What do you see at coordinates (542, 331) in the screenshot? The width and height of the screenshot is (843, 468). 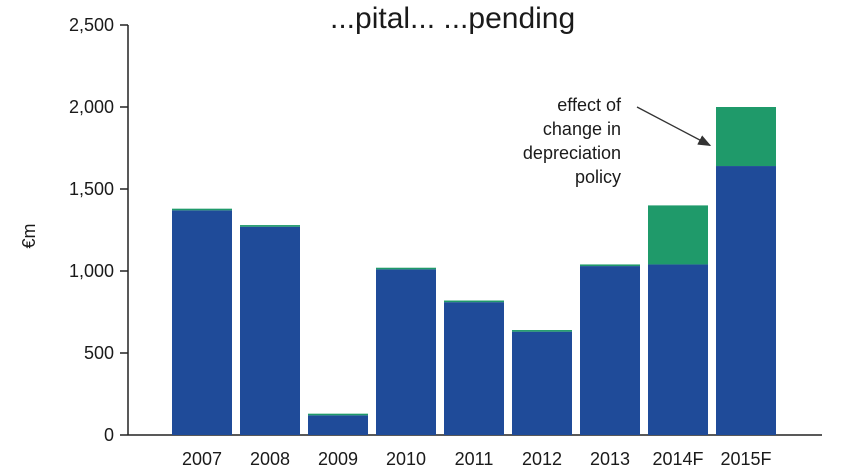 I see `bar-segment-depreciation-effect-2012` at bounding box center [542, 331].